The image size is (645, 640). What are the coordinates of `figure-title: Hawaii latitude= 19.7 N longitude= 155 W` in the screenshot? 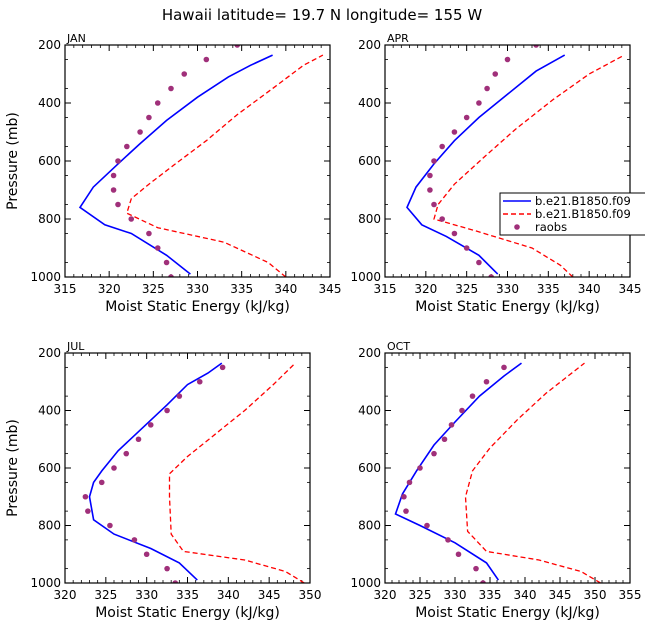 It's located at (322, 15).